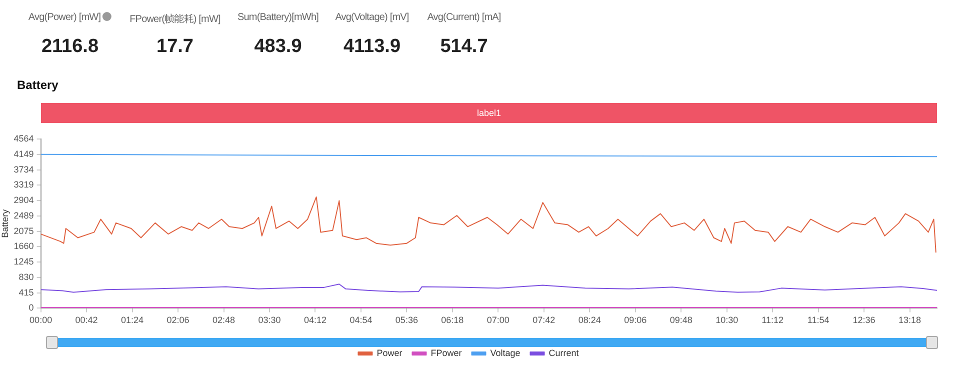  Describe the element at coordinates (37, 85) in the screenshot. I see `chart-title: Battery` at that location.